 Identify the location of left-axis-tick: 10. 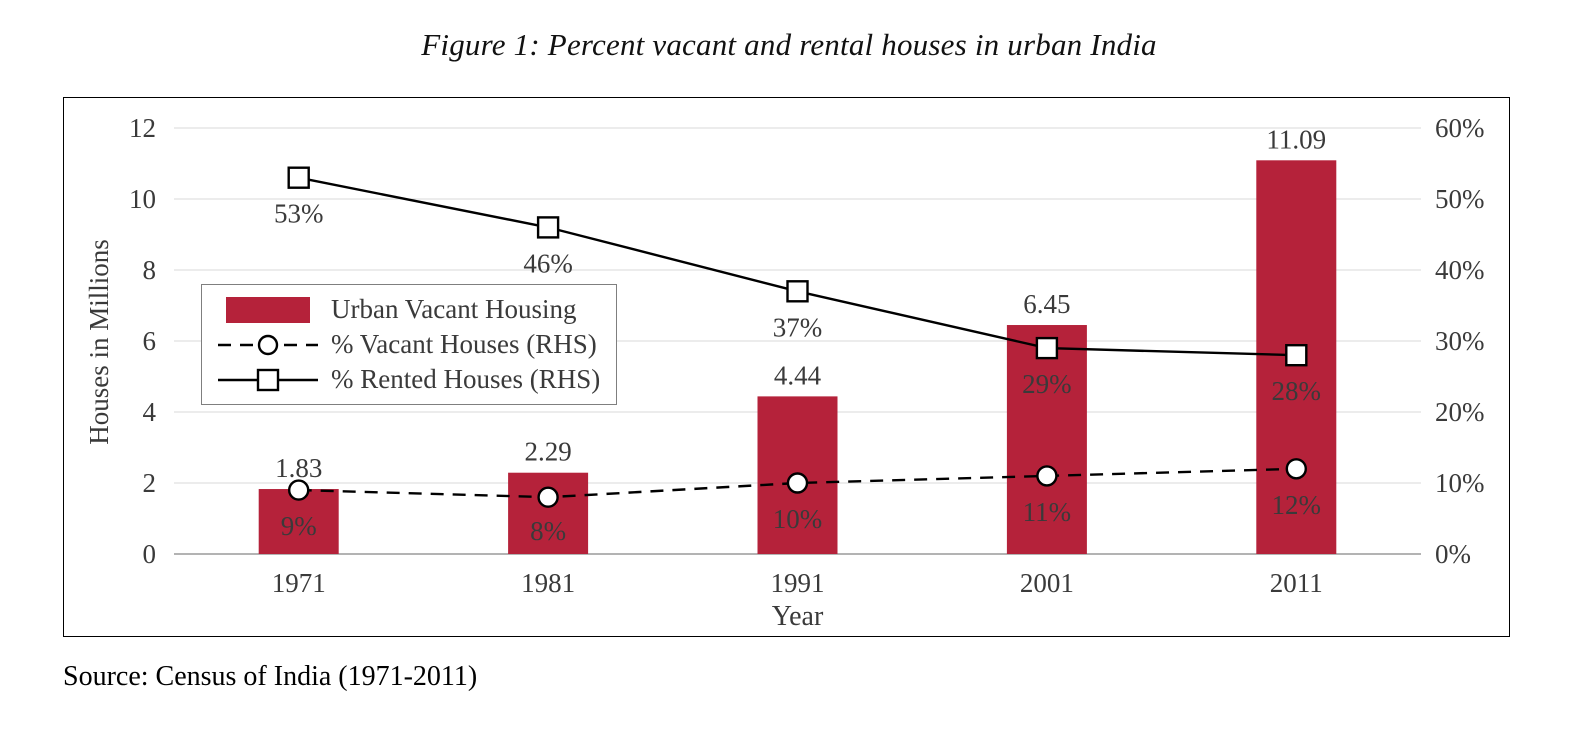
(142, 199).